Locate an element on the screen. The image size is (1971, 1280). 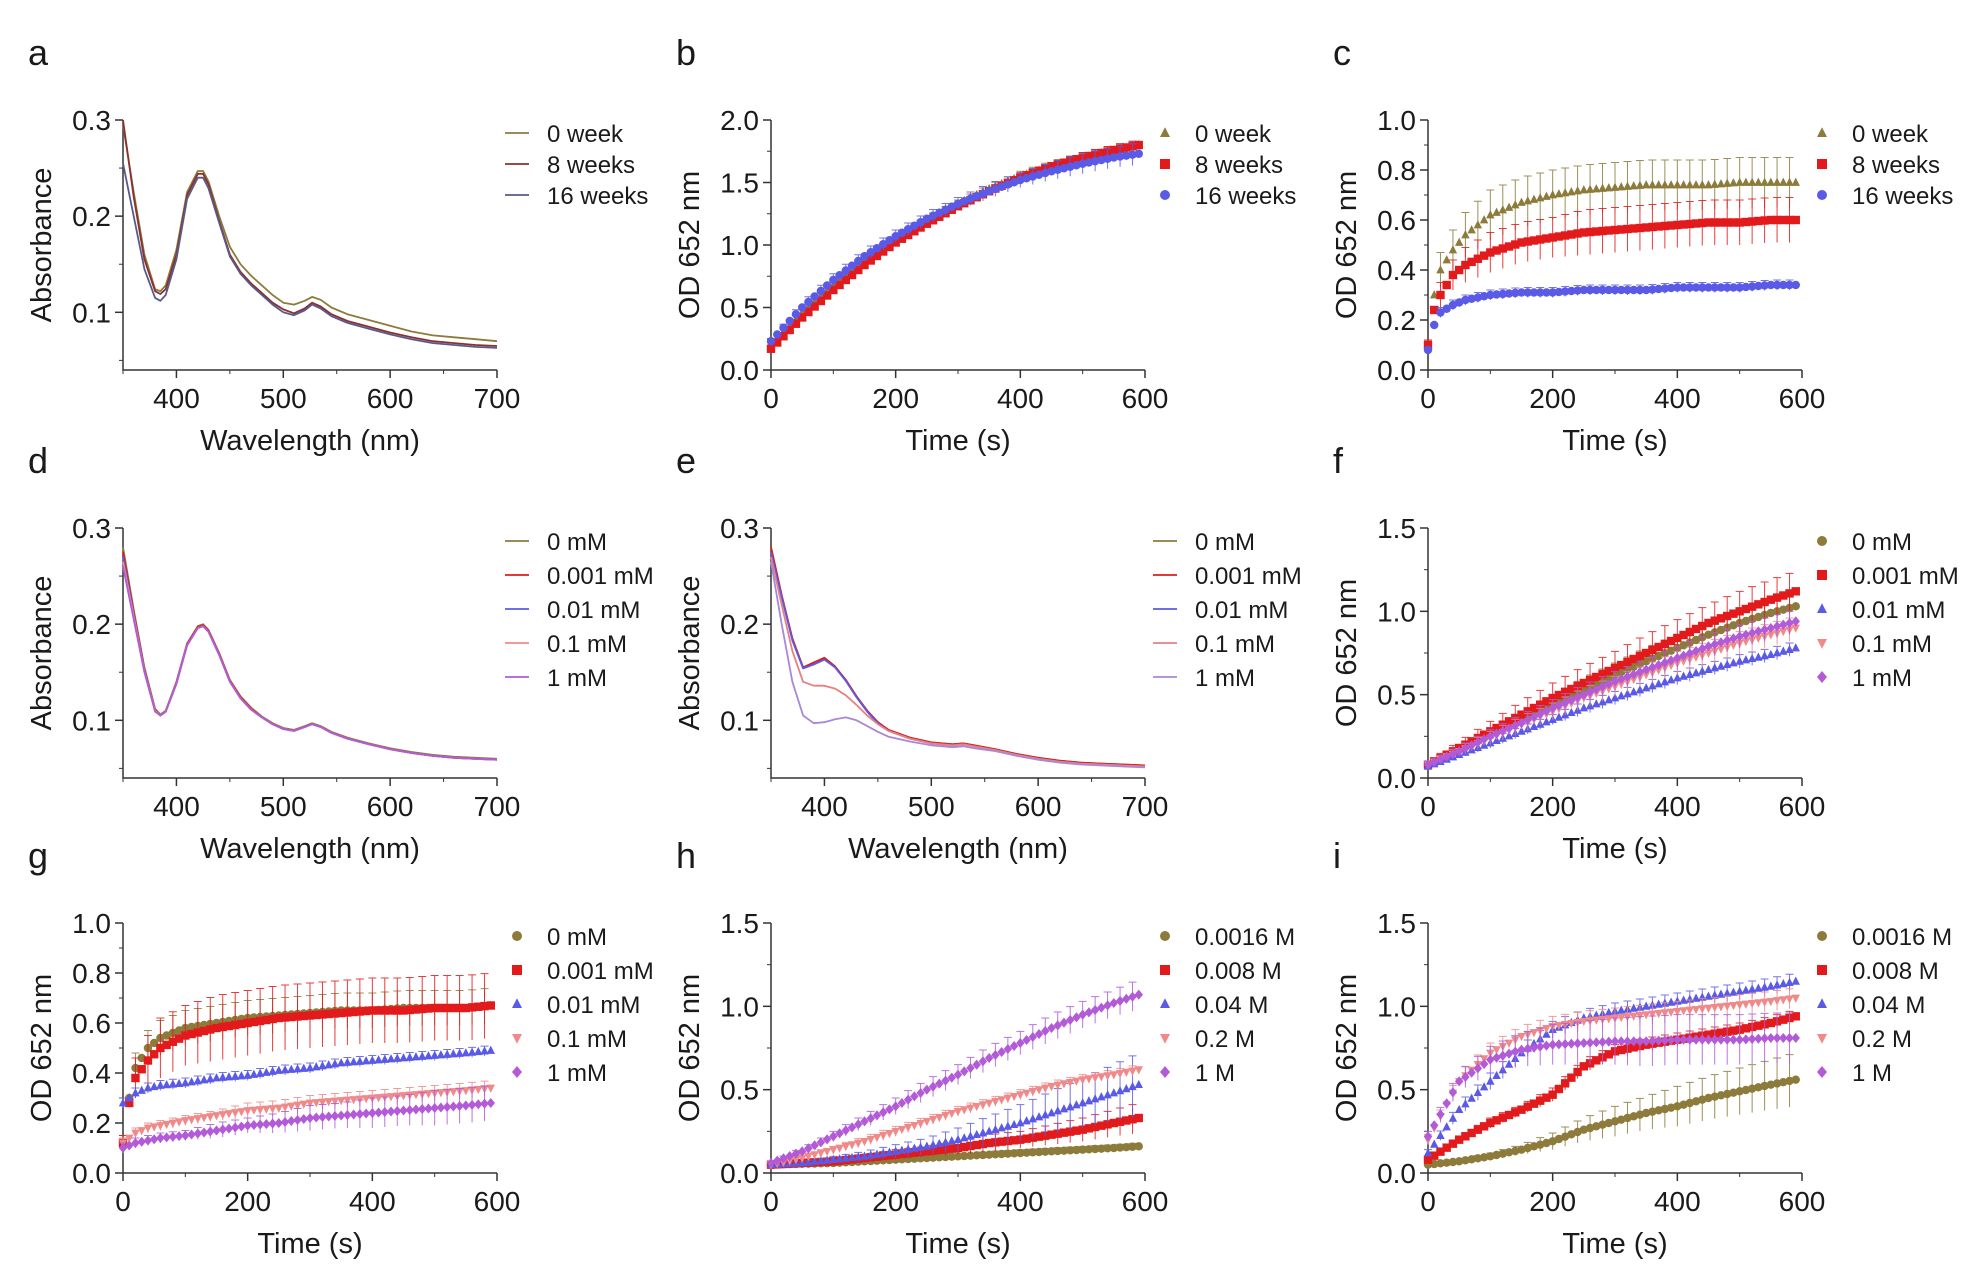
y-tick-label: 0.5 is located at coordinates (739, 1090).